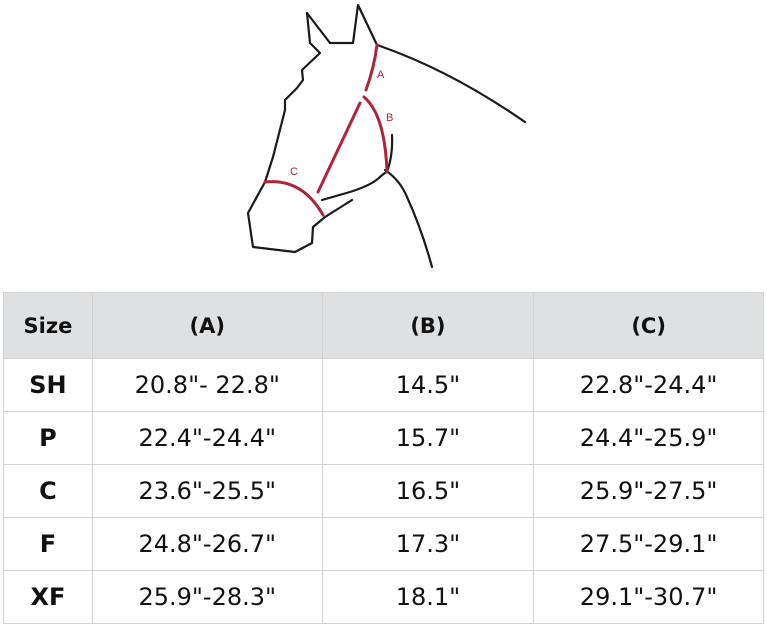 Image resolution: width=767 pixels, height=627 pixels. Describe the element at coordinates (207, 385) in the screenshot. I see `cell-a: 20.8"- 22.8"` at that location.